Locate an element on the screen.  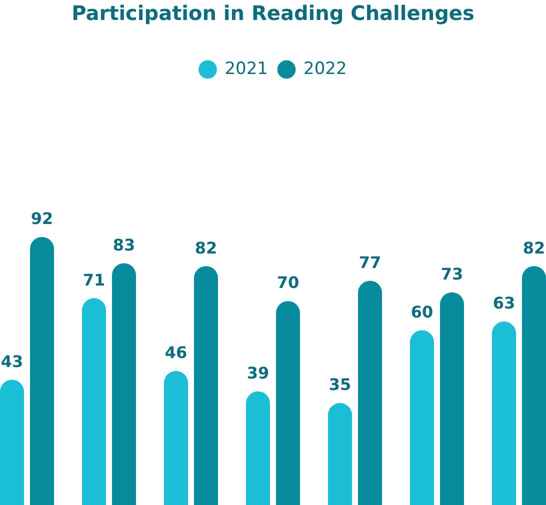
data-label: 39 is located at coordinates (258, 373).